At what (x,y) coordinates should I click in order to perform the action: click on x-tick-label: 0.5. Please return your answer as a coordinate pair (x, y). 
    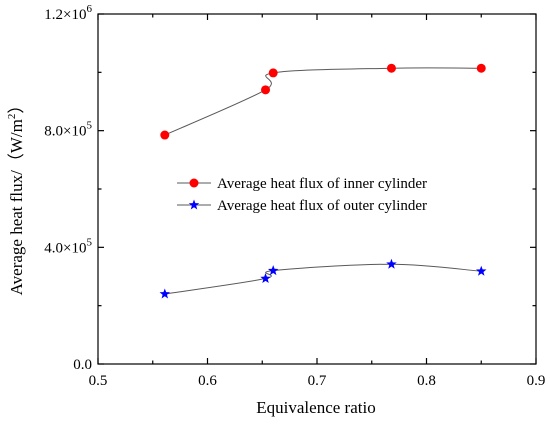
    Looking at the image, I should click on (98, 381).